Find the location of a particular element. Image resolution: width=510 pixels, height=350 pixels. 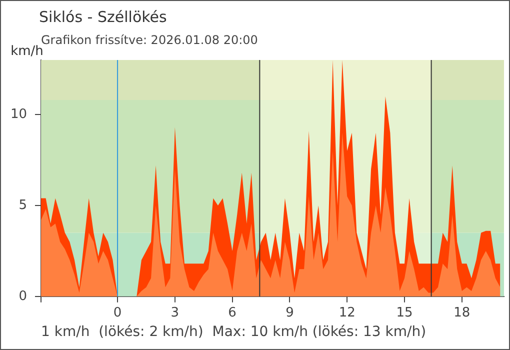

y-tick-label: 0 is located at coordinates (22, 296).